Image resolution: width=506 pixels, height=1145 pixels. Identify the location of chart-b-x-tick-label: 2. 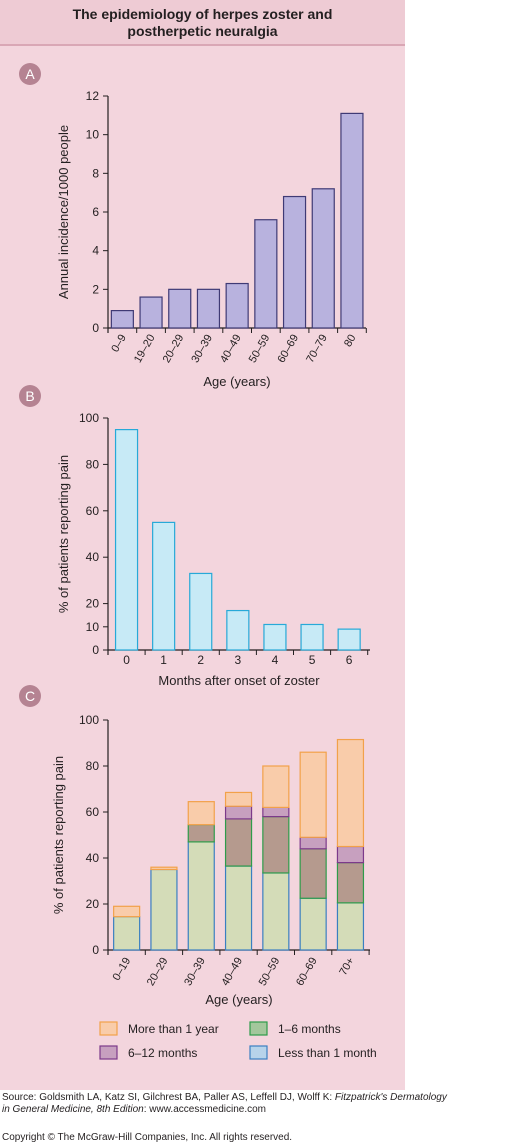
(200, 660).